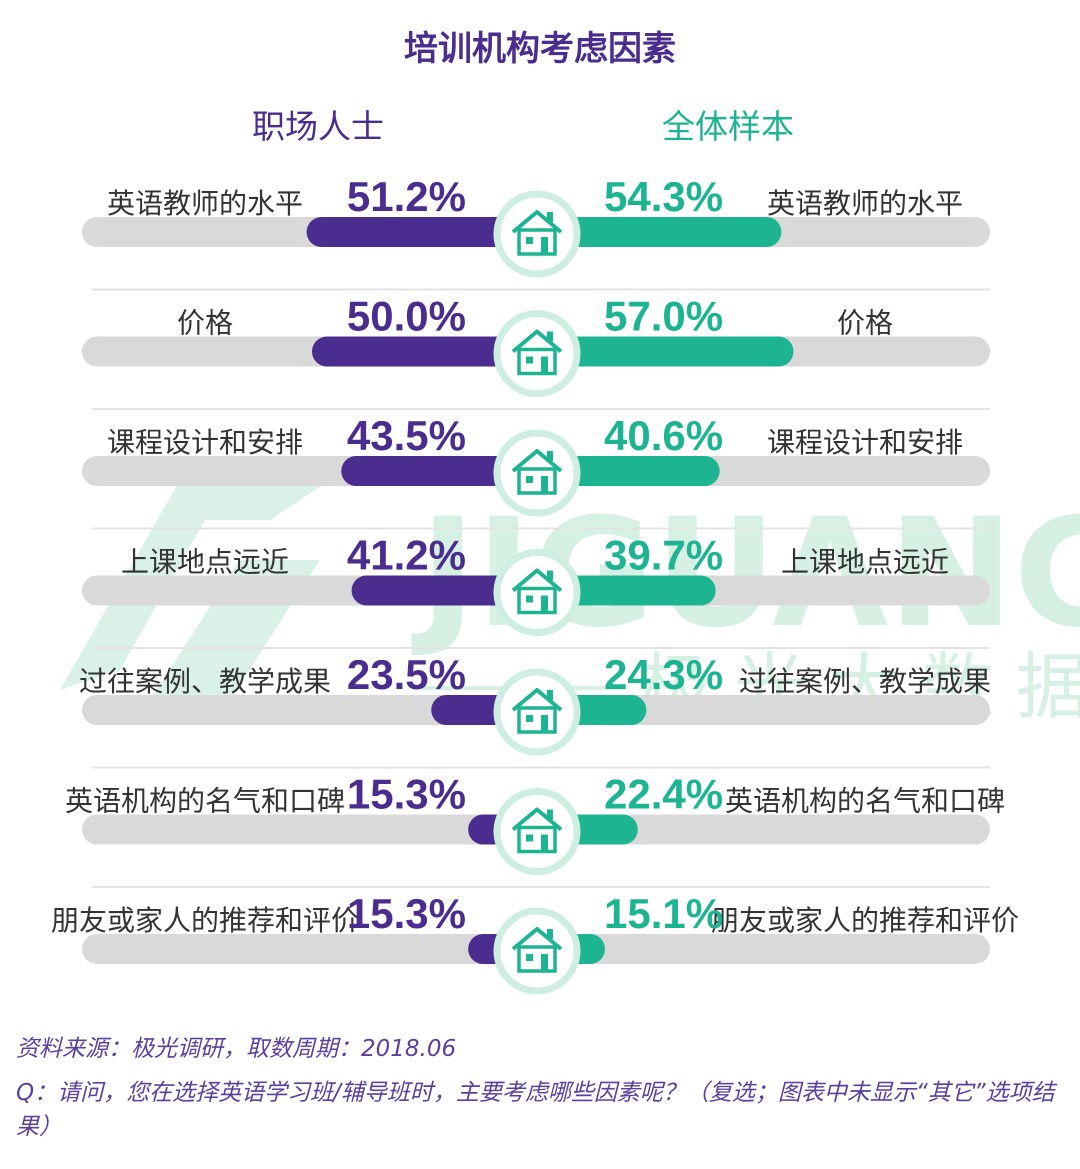 This screenshot has width=1080, height=1169. Describe the element at coordinates (865, 442) in the screenshot. I see `category-label-right: 课程设计和安排` at that location.